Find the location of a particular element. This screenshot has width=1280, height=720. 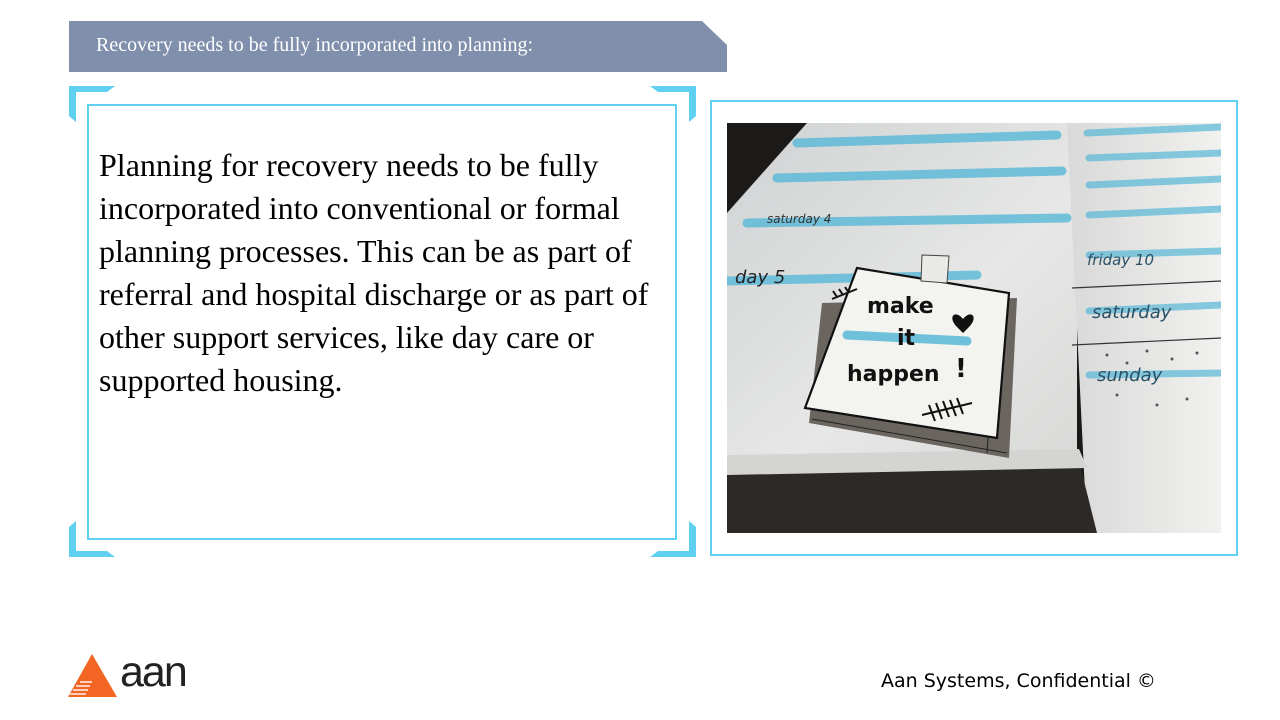

day-saturday: saturday is located at coordinates (1132, 312).